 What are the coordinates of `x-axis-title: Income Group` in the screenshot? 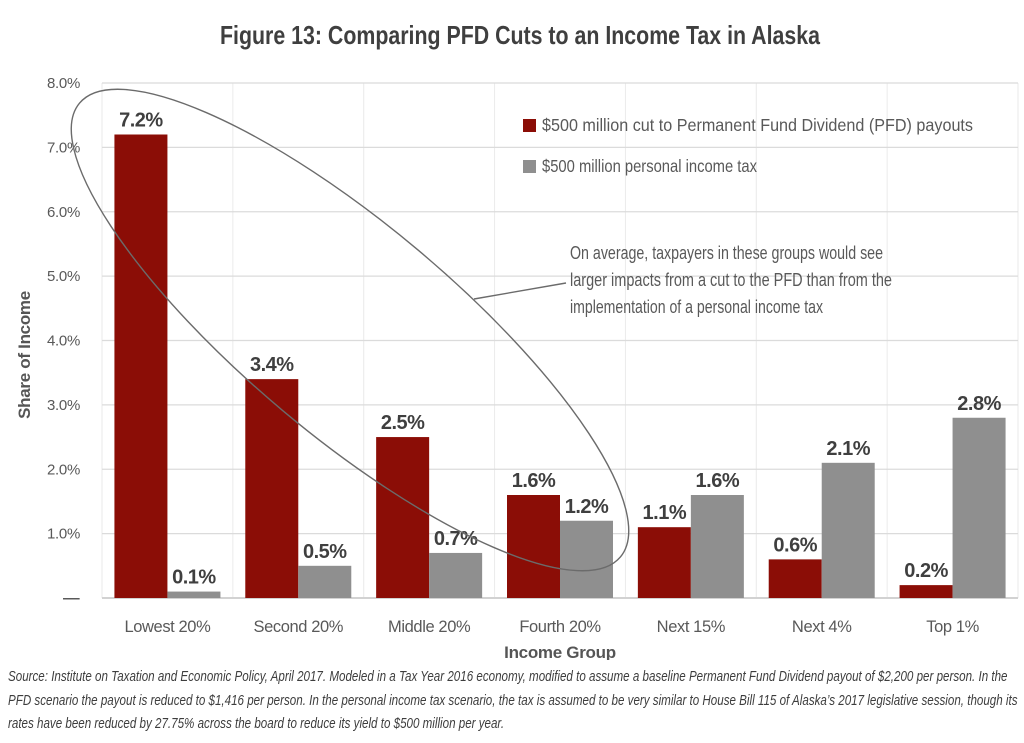 It's located at (560, 651).